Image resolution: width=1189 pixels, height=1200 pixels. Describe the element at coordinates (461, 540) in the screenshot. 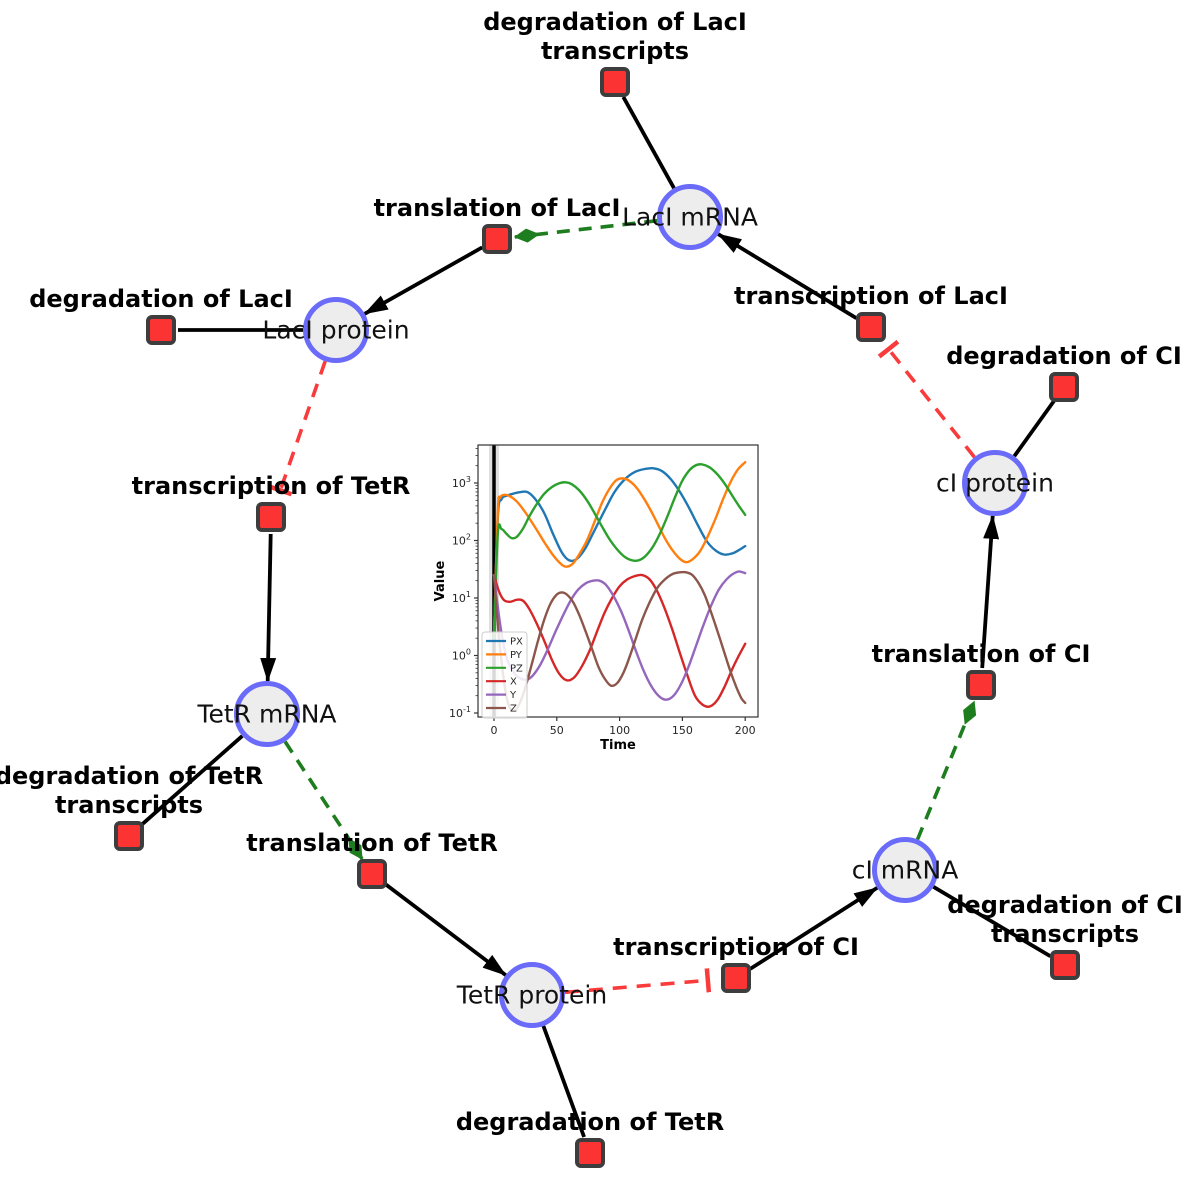

I see `chart-y-tick-label: 10²` at that location.